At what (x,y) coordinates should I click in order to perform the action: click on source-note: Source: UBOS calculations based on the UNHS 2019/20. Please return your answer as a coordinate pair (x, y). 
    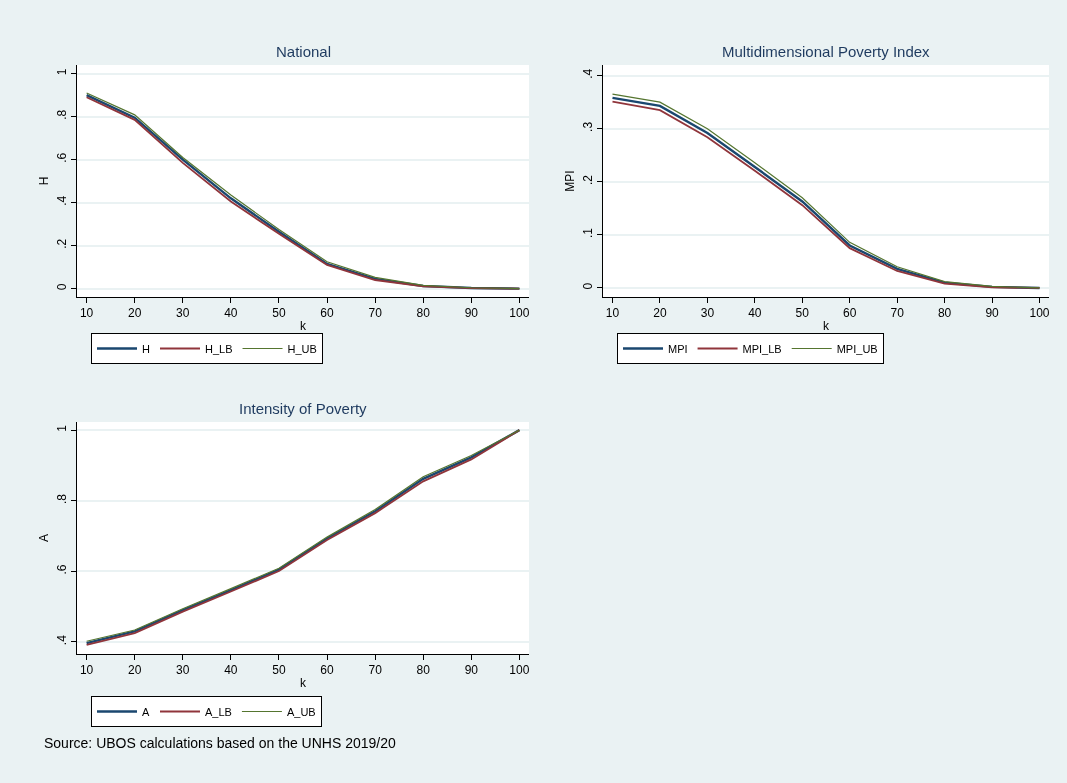
    Looking at the image, I should click on (220, 743).